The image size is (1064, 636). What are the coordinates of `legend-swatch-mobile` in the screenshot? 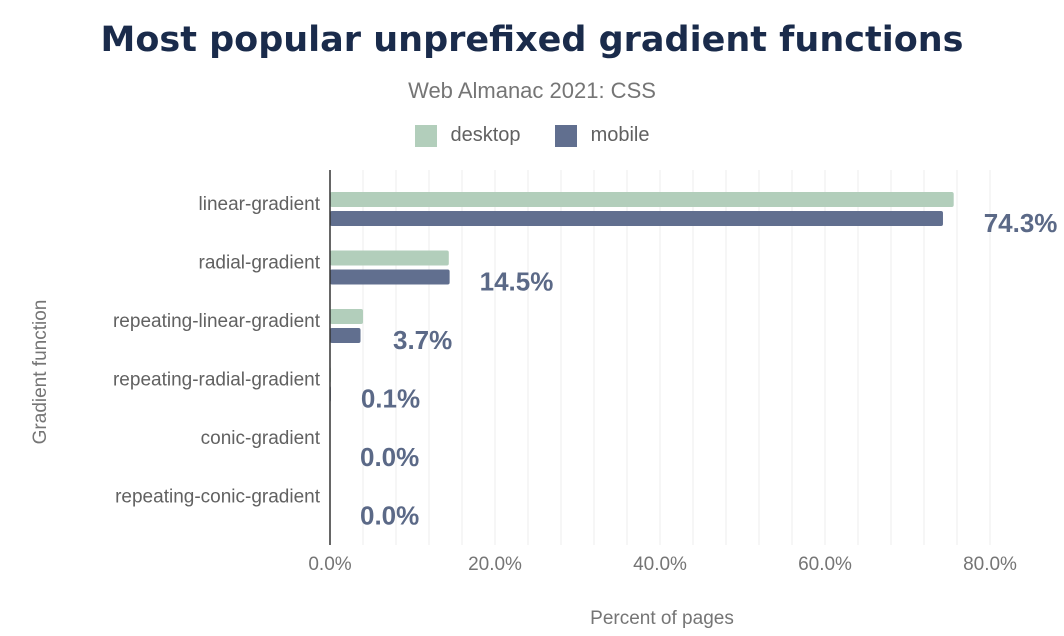 It's located at (565, 135).